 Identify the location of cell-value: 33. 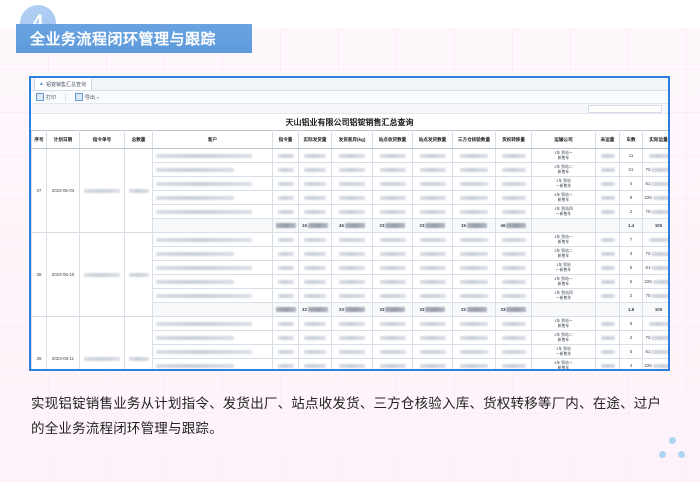
(382, 309).